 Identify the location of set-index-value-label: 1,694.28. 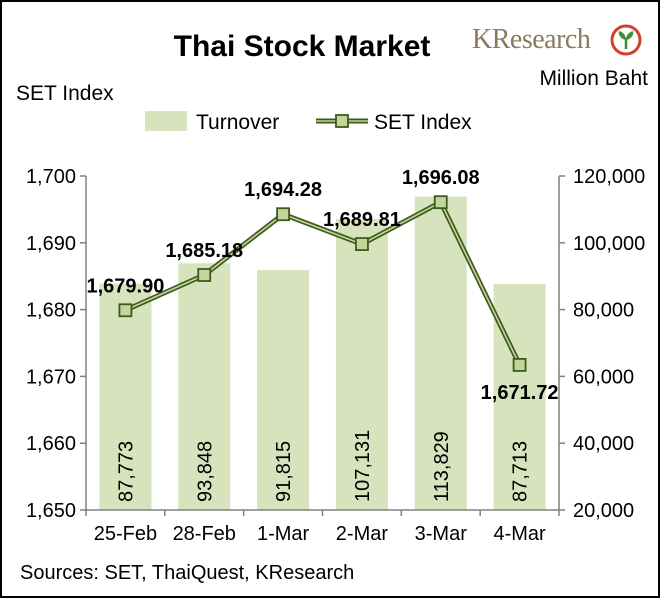
(283, 190).